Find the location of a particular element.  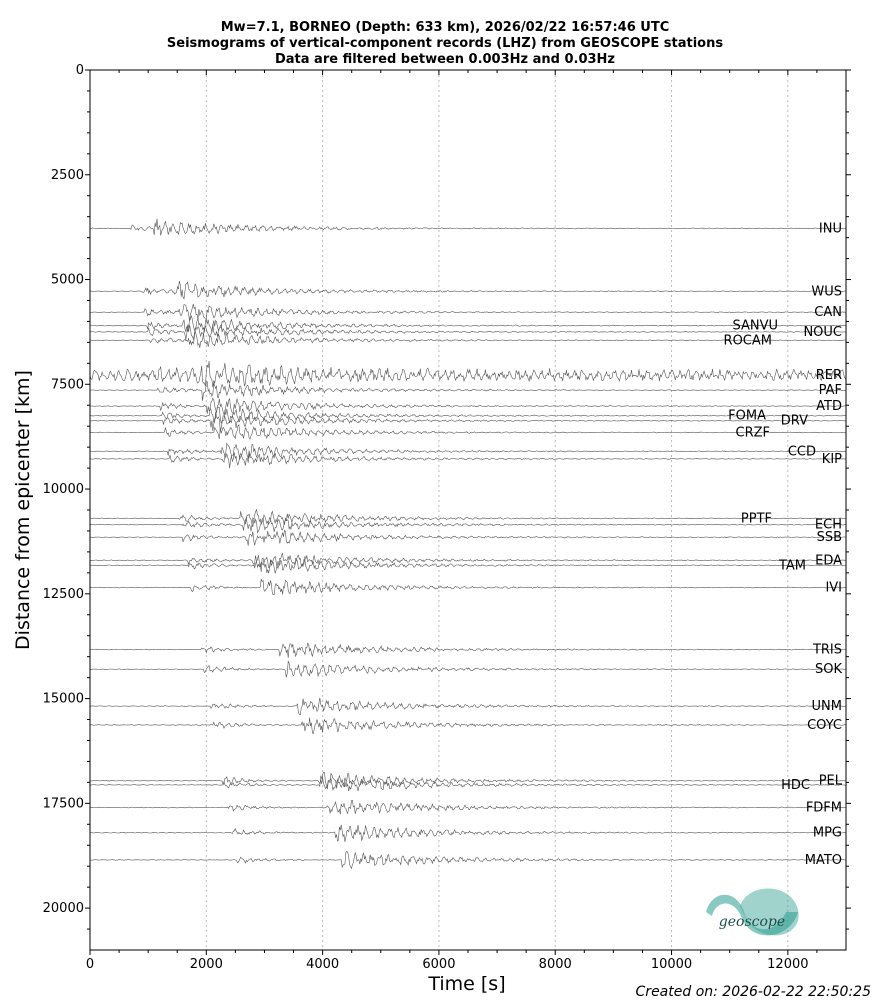

station-label-rocam: ROCAM is located at coordinates (748, 340).